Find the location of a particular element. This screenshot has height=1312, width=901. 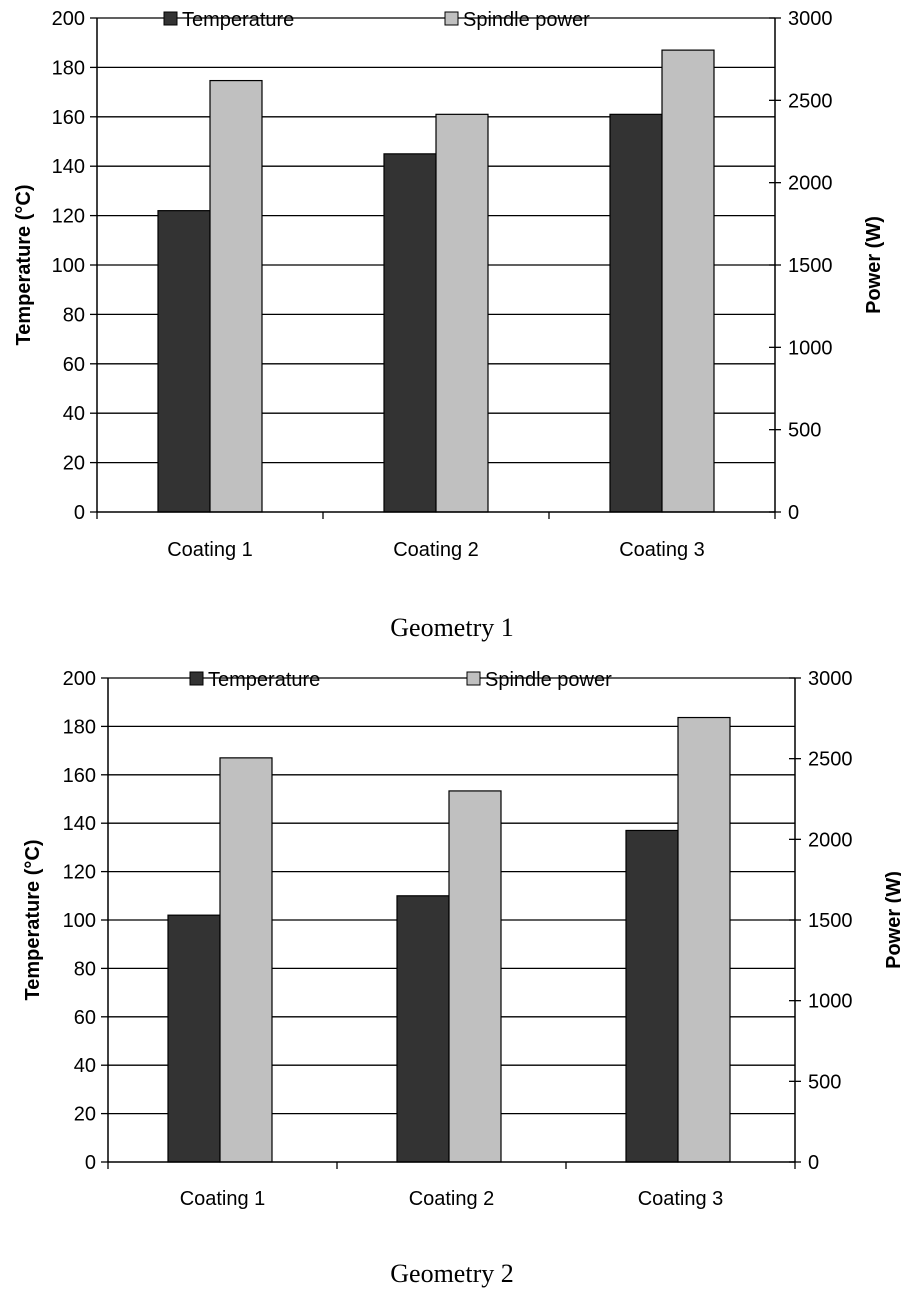

chart-caption: Geometry 1 is located at coordinates (451, 627).